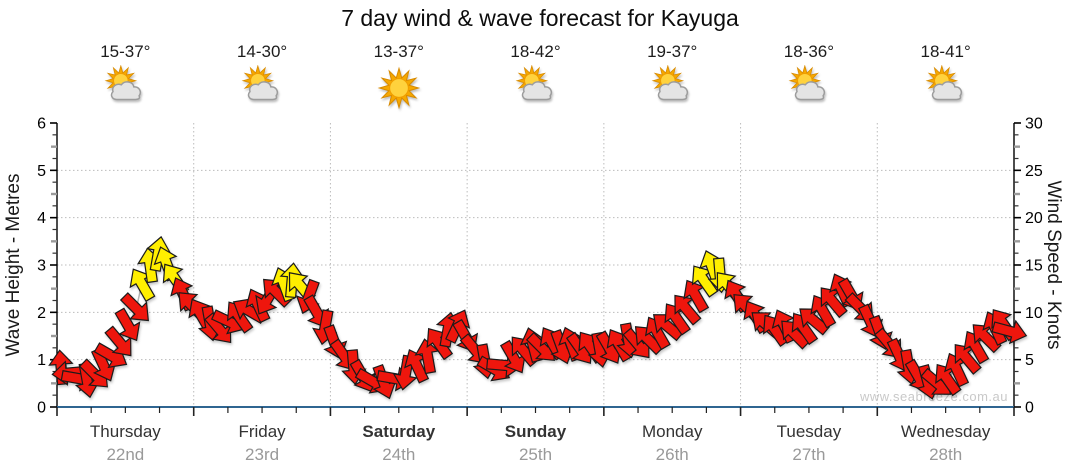 This screenshot has height=475, width=1080. I want to click on day-column-tuesday: 18-36°, so click(808, 79).